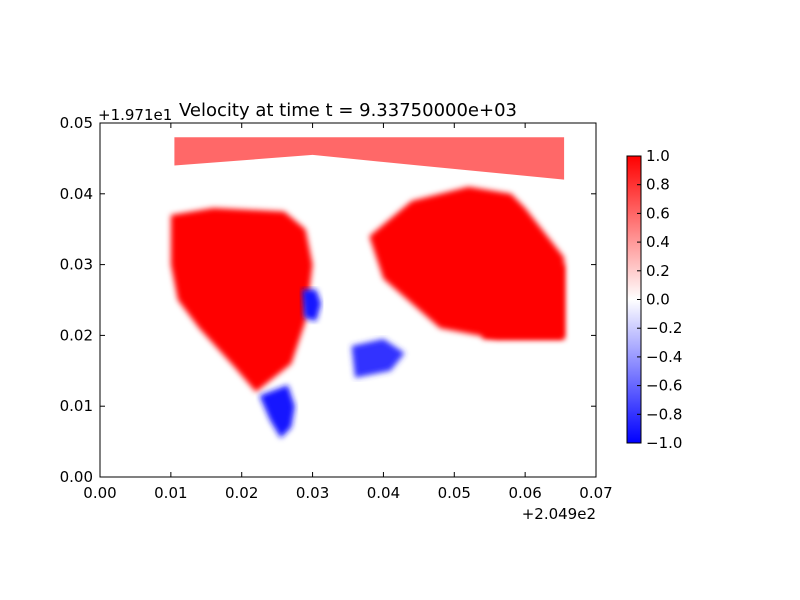  Describe the element at coordinates (524, 493) in the screenshot. I see `x-tick-label: 0.06` at that location.